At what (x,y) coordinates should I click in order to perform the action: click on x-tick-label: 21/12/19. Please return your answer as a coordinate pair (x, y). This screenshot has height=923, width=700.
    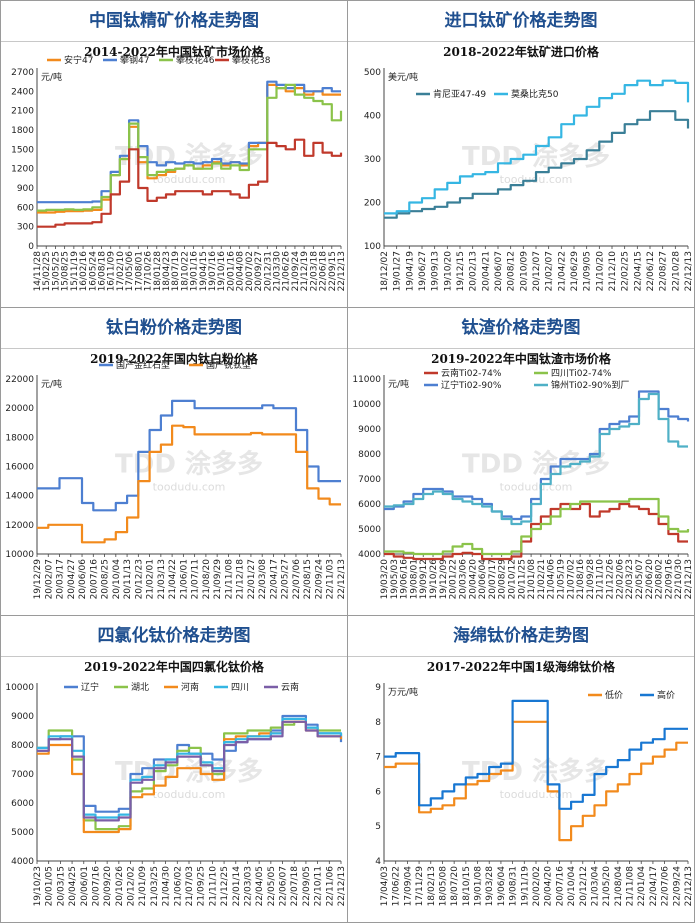
    Looking at the image, I should click on (305, 271).